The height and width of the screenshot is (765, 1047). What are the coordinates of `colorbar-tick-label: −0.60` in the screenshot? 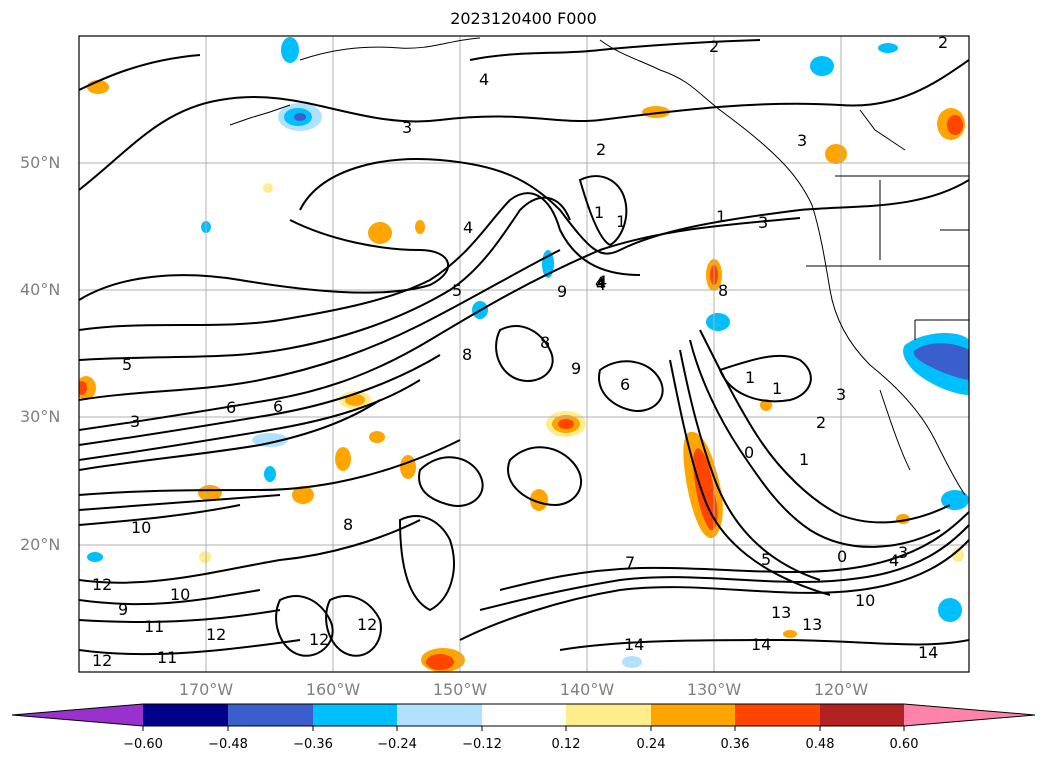 It's located at (143, 744).